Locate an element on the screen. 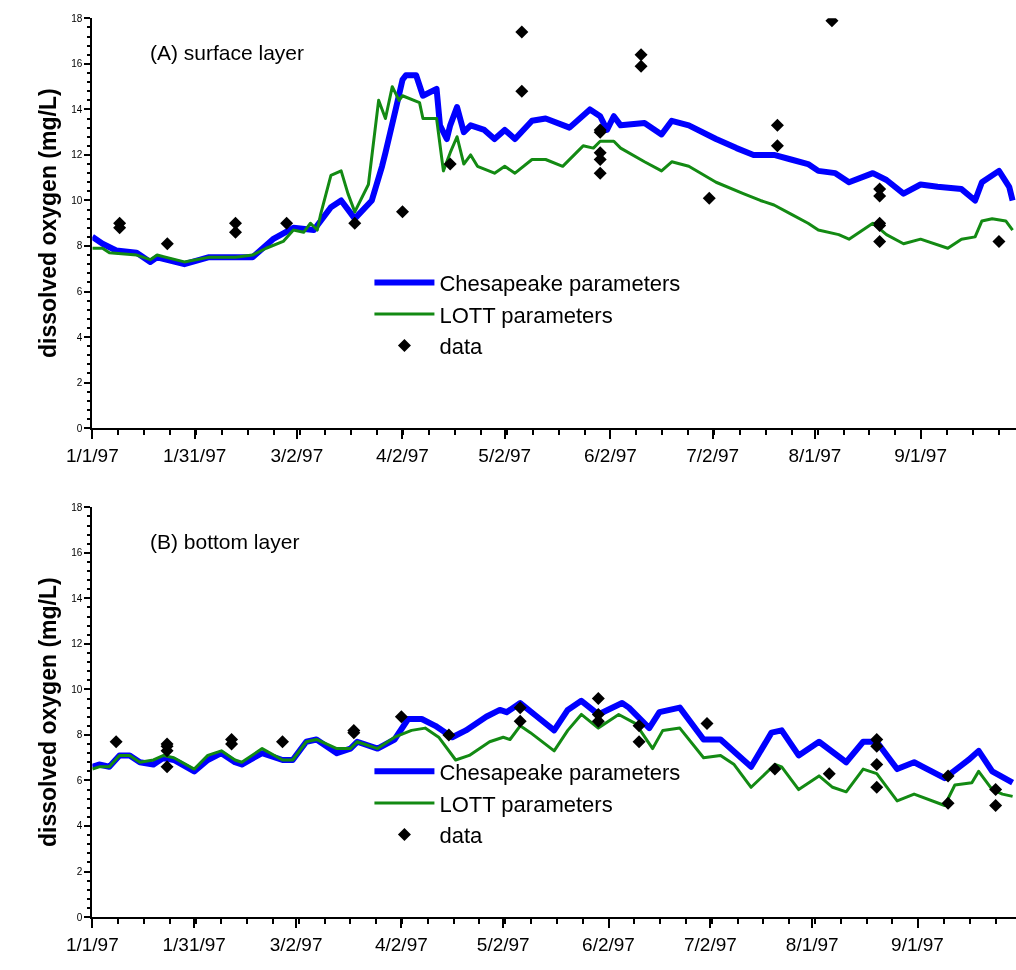  text: (A) surface layer is located at coordinates (227, 52).